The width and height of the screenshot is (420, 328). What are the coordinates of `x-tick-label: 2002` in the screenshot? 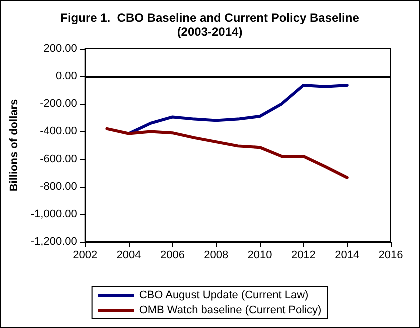 It's located at (85, 256).